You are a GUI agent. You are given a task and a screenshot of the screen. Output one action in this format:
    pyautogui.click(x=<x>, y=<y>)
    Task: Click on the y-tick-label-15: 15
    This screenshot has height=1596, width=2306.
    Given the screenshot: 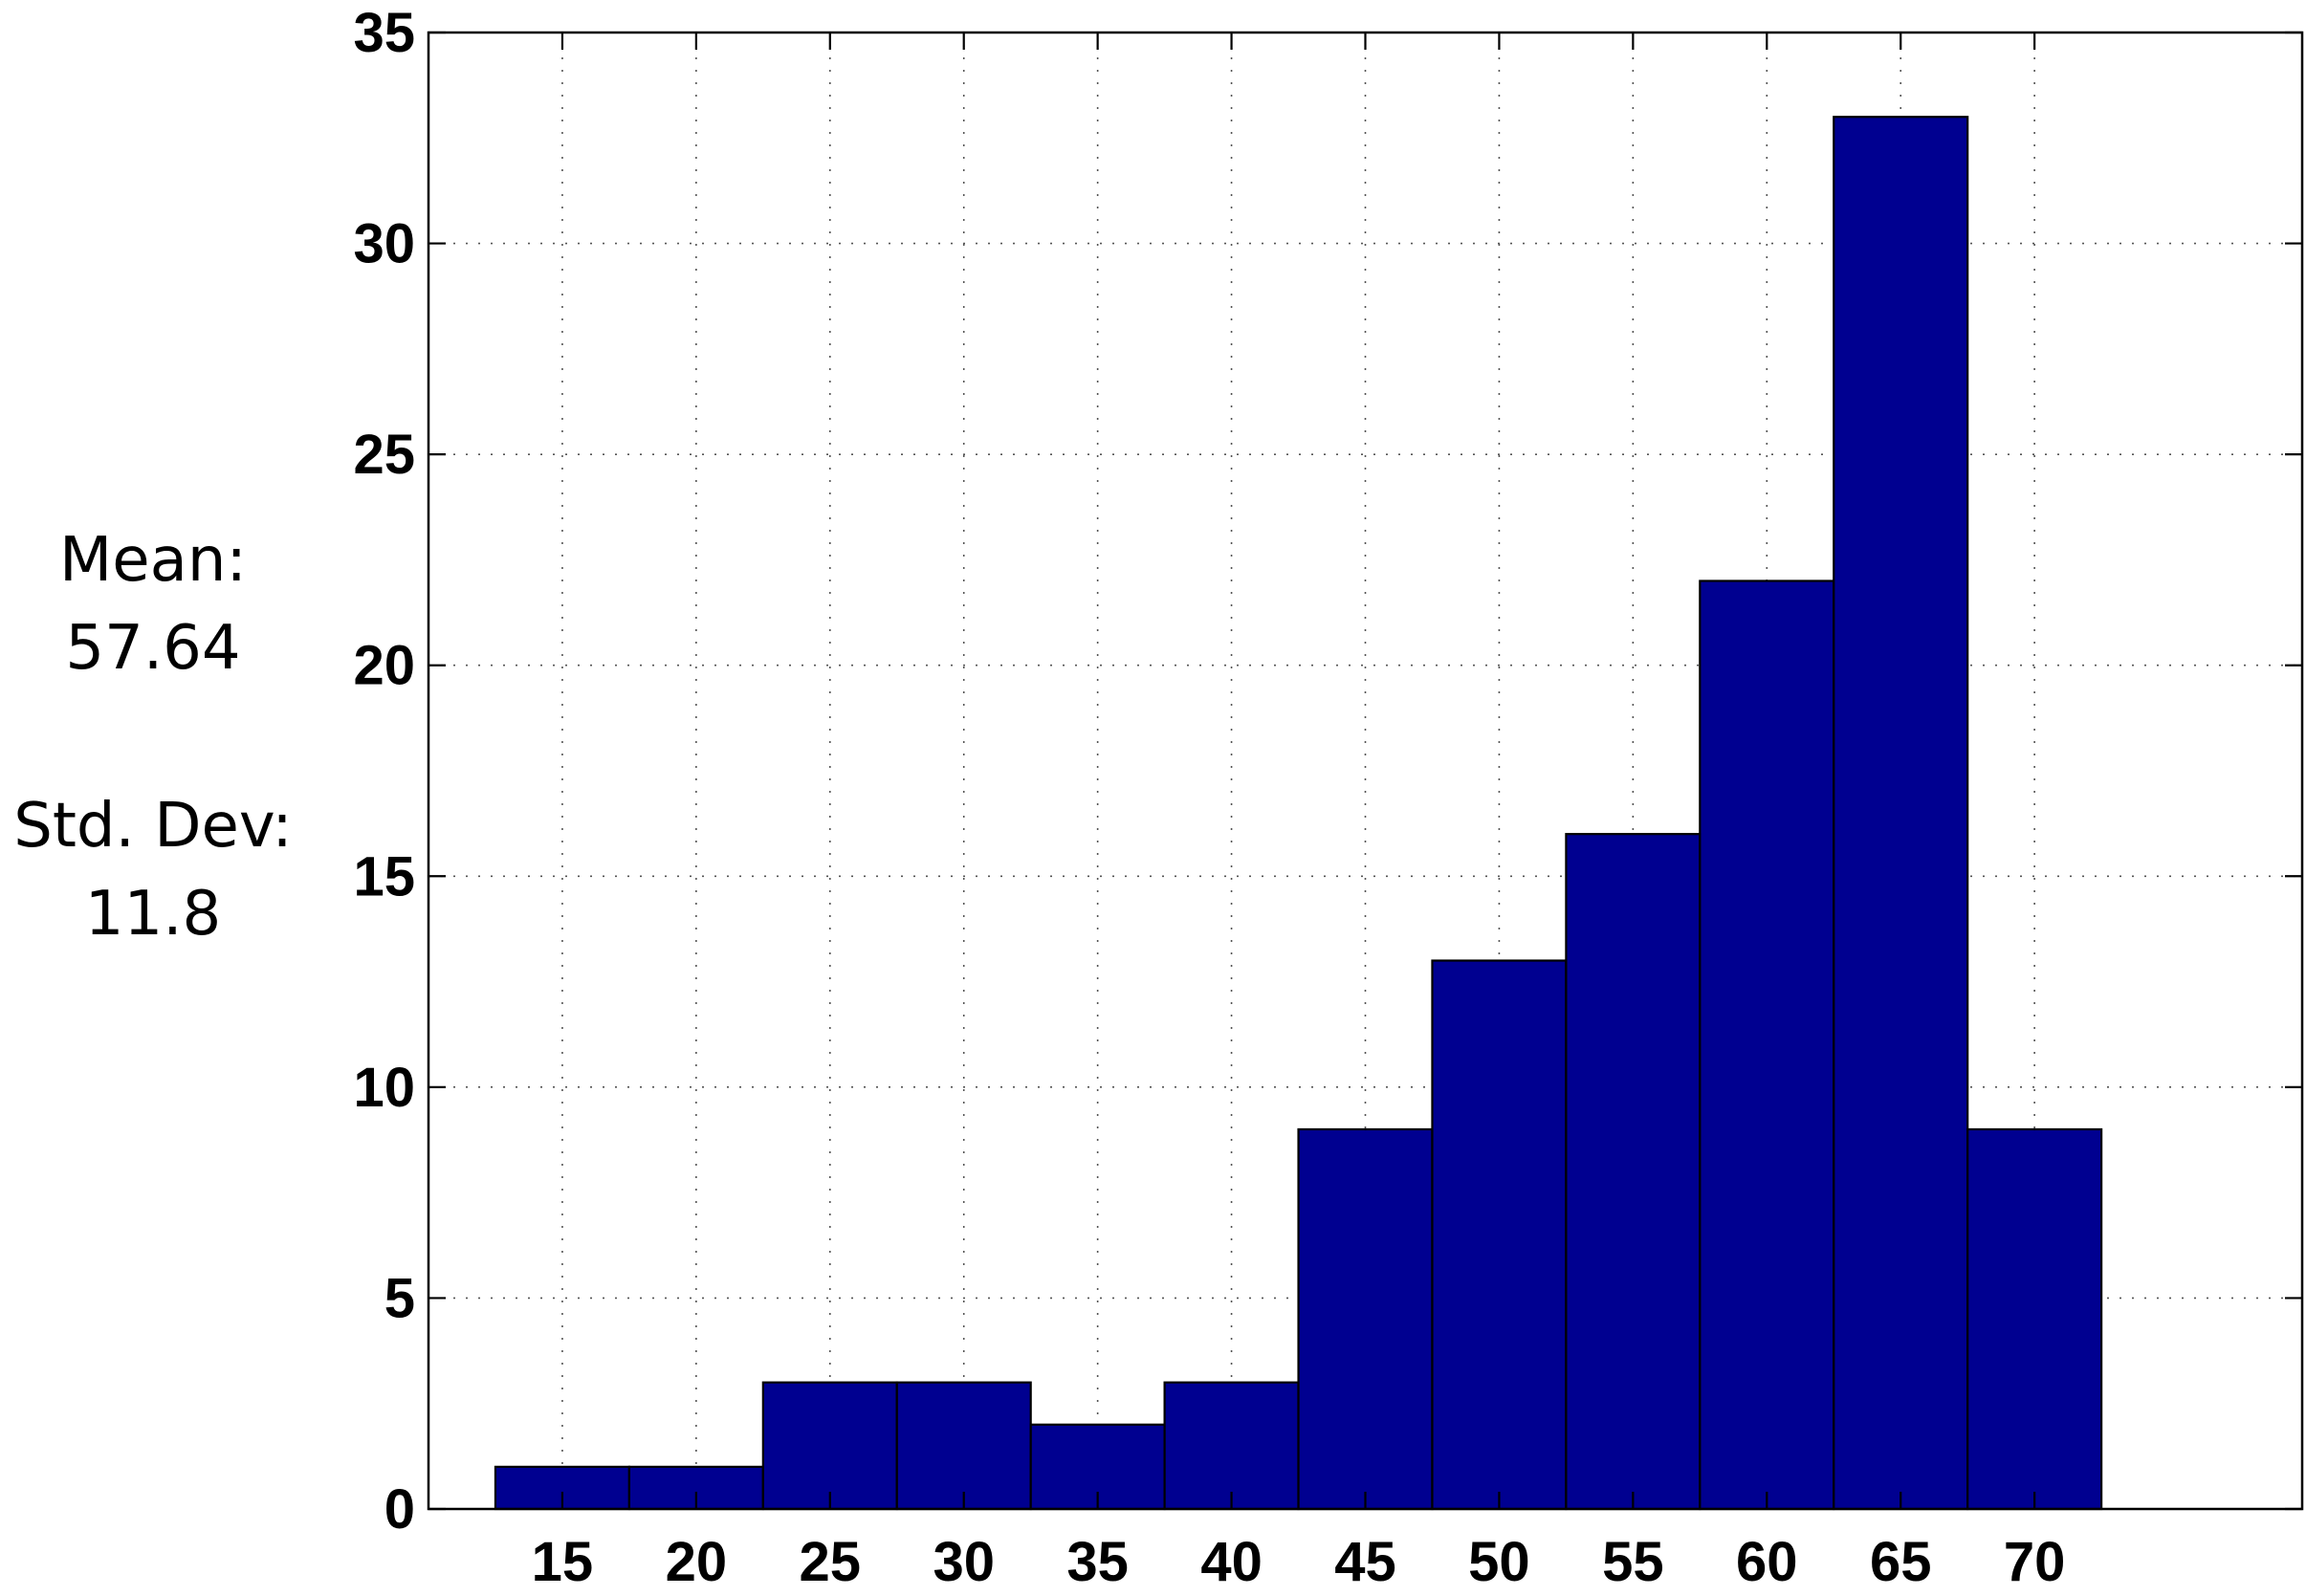 What is the action you would take?
    pyautogui.click(x=384, y=876)
    